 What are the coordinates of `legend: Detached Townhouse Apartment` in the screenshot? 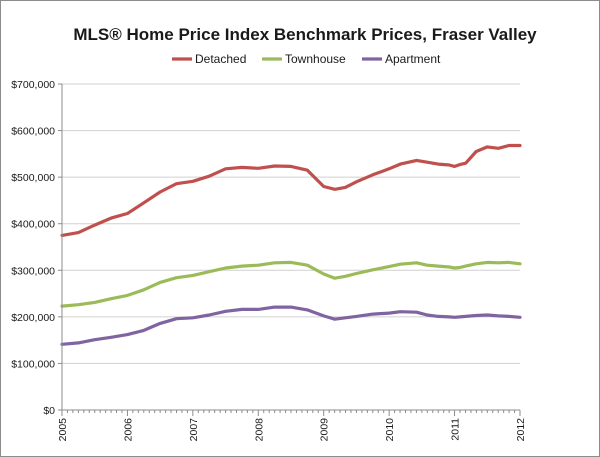 It's located at (306, 59).